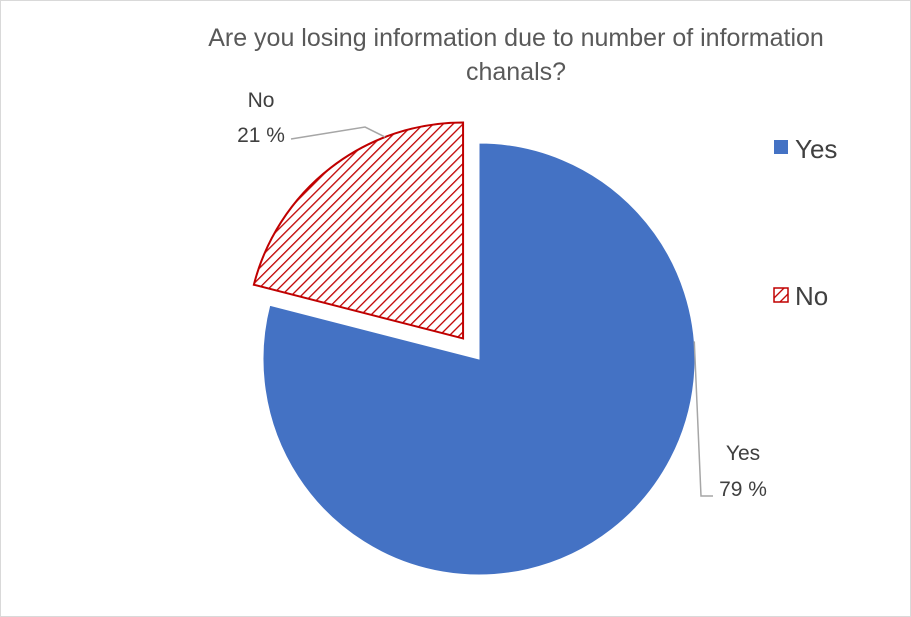  What do you see at coordinates (743, 453) in the screenshot?
I see `data-label-yes-category: Yes` at bounding box center [743, 453].